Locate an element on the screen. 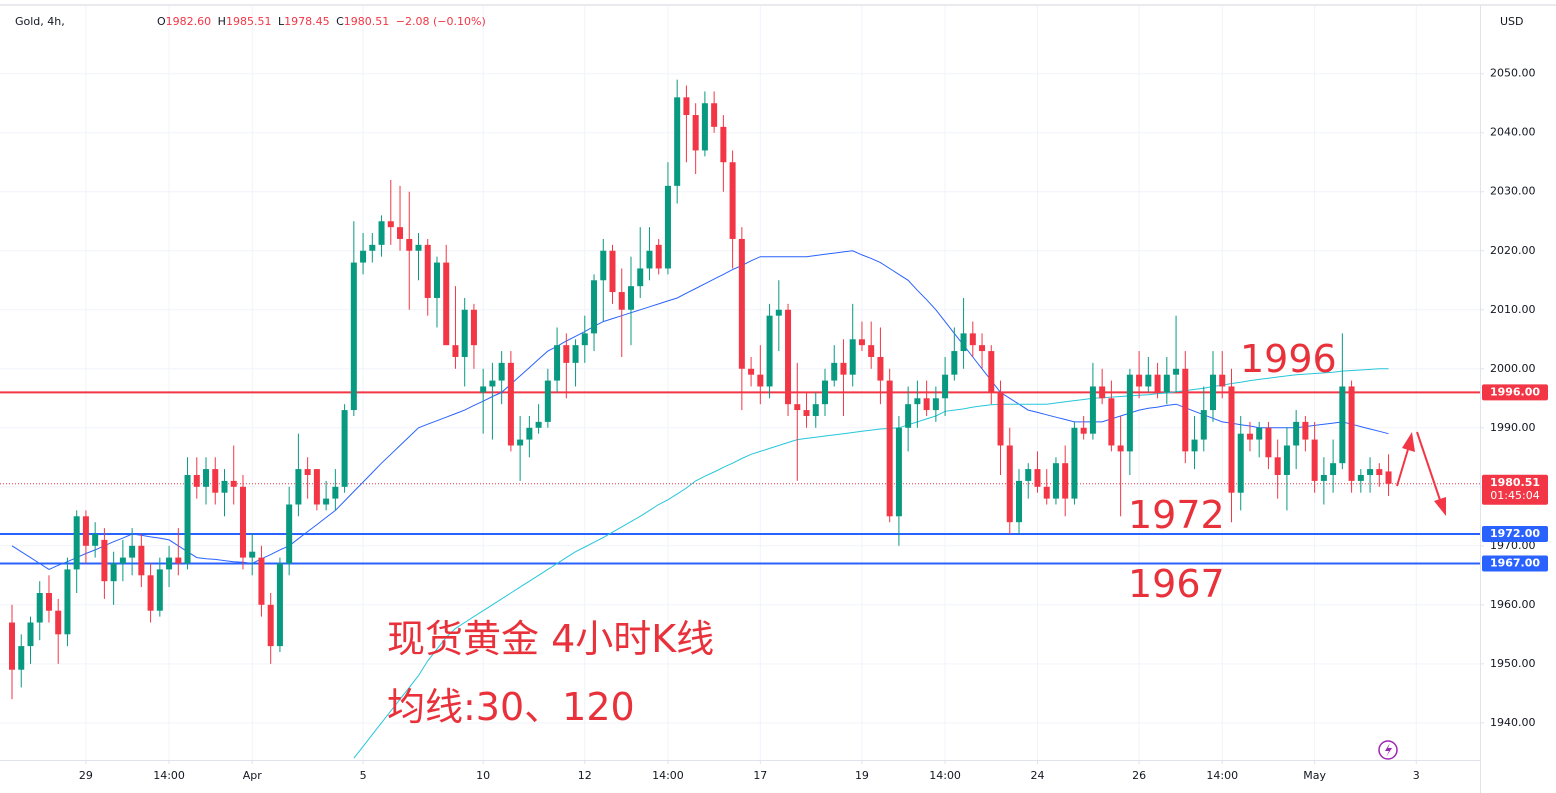  price-tag is located at coordinates (1515, 563).